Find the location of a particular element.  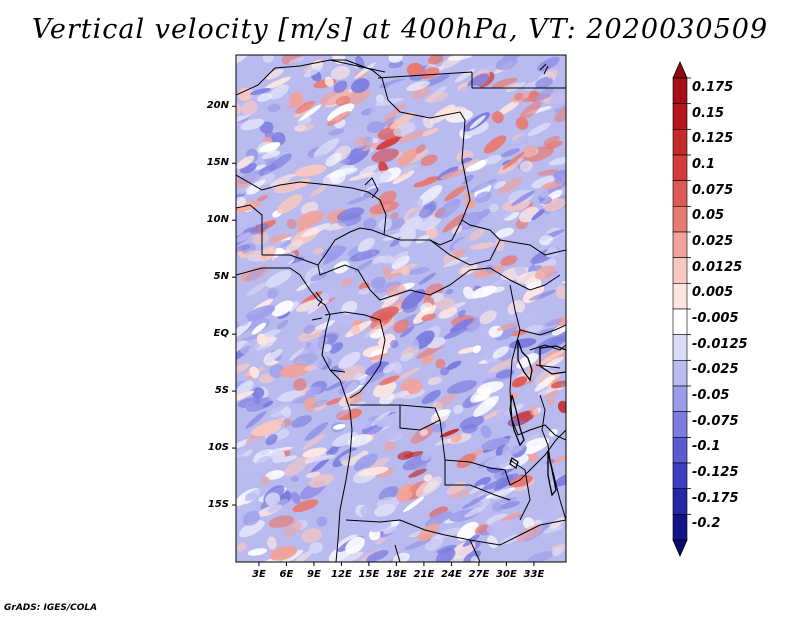

colorbar-label: 0.075 is located at coordinates (713, 190).